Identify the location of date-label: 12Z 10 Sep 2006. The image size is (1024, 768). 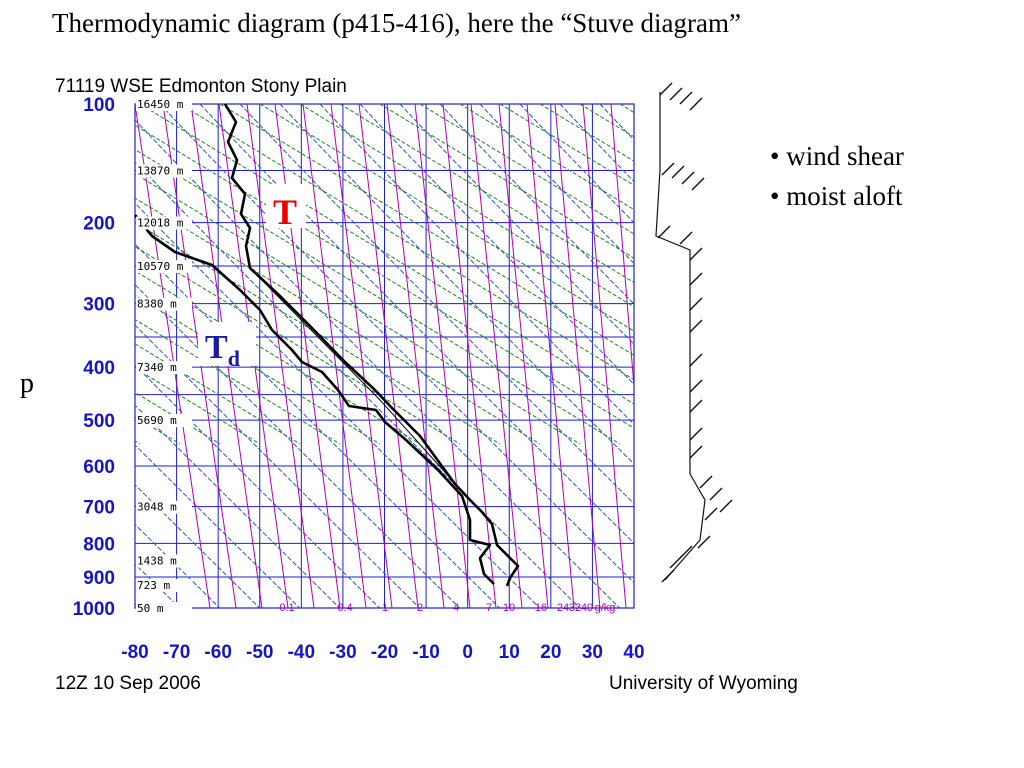
(128, 683).